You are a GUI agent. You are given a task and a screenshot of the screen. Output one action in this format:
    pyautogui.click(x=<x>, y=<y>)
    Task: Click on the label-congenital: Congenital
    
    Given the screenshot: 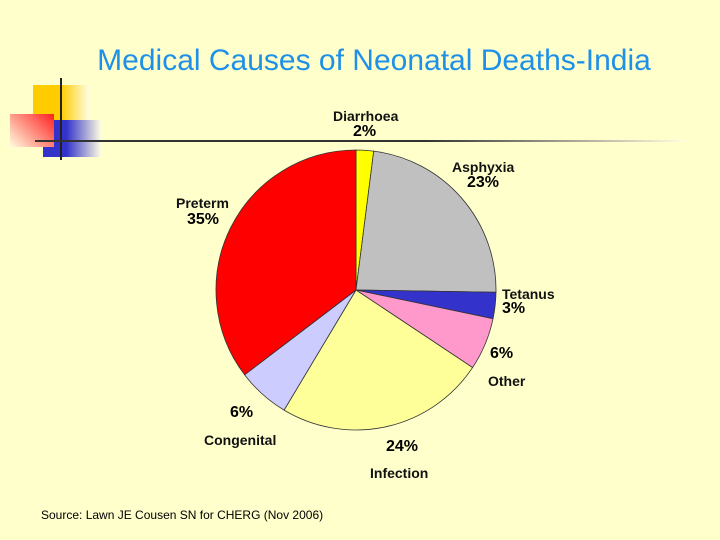 What is the action you would take?
    pyautogui.click(x=240, y=440)
    